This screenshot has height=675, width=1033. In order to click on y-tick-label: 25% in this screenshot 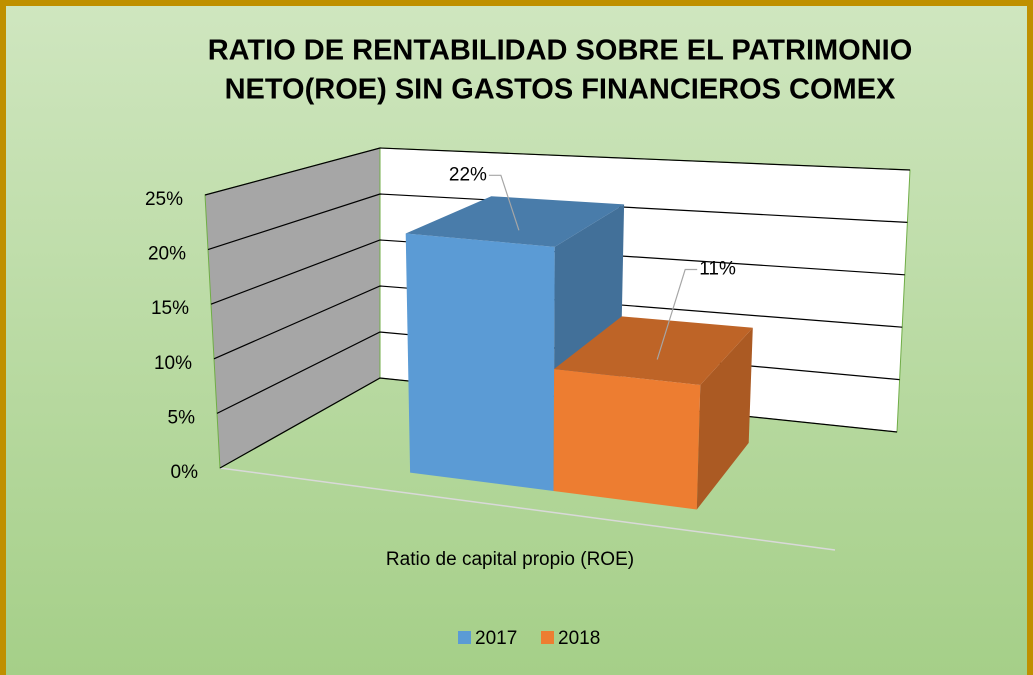, I will do `click(164, 199)`.